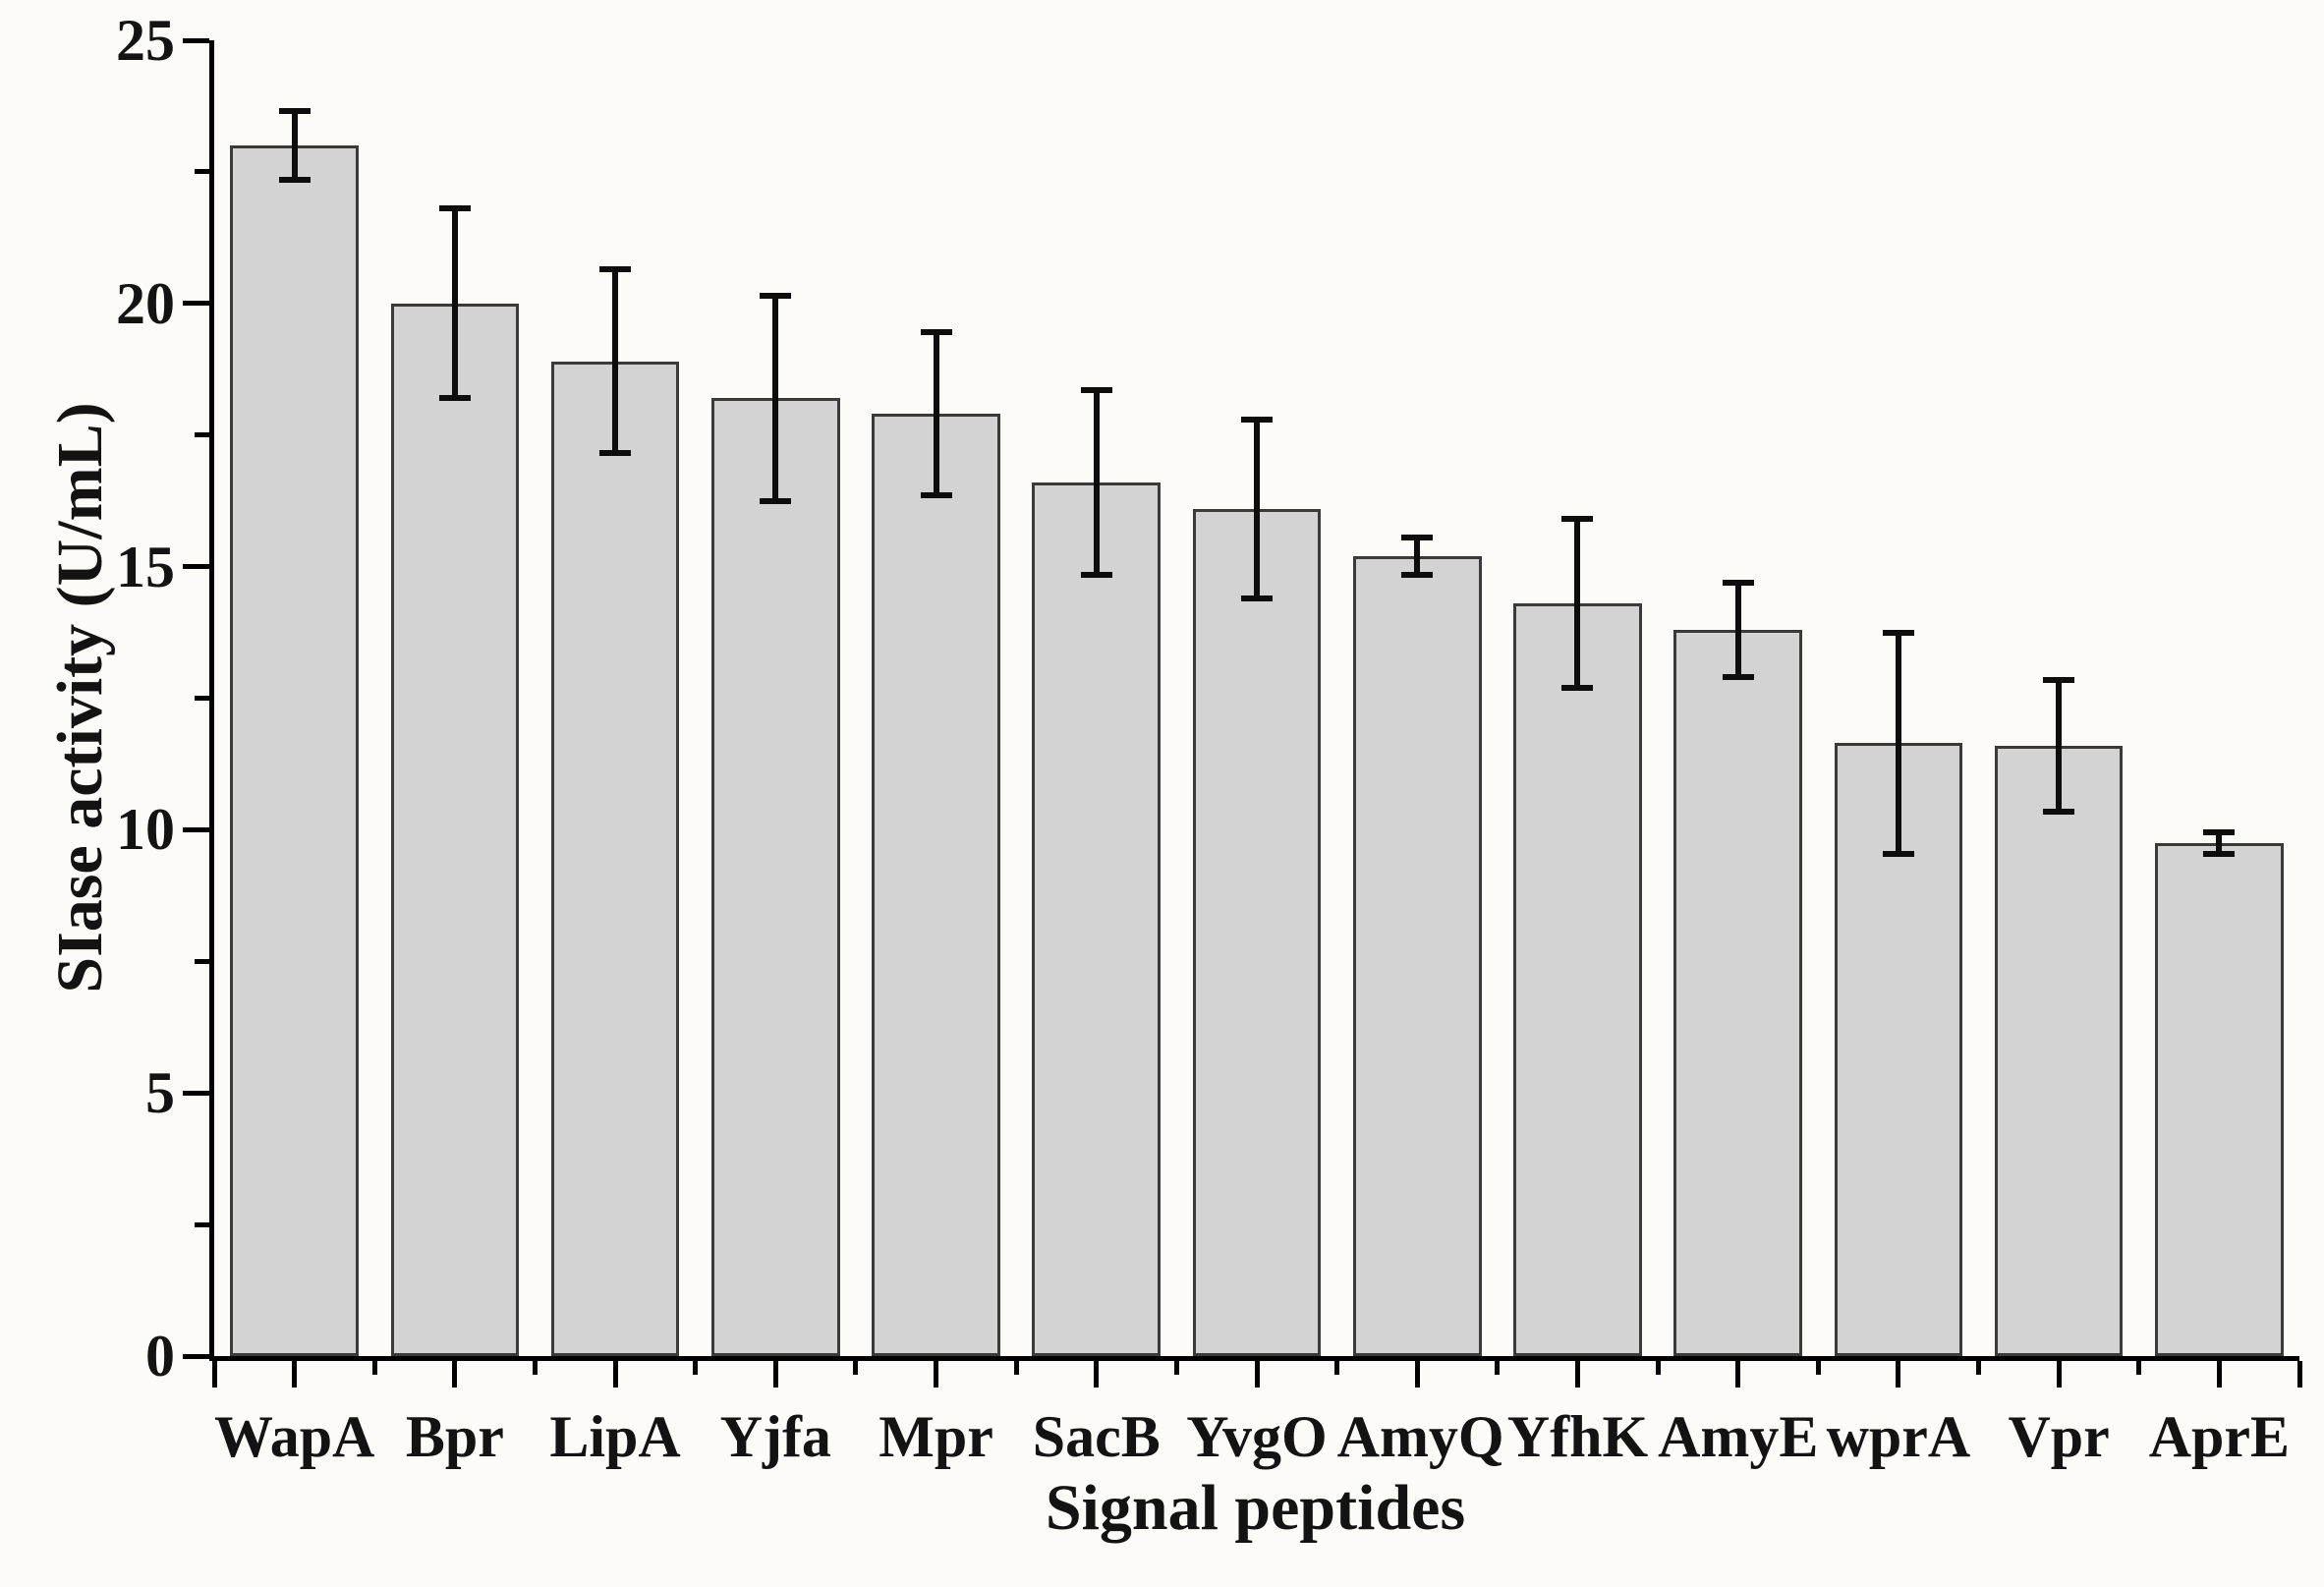 The height and width of the screenshot is (1587, 2324). What do you see at coordinates (160, 1356) in the screenshot?
I see `y-tick-label: 0` at bounding box center [160, 1356].